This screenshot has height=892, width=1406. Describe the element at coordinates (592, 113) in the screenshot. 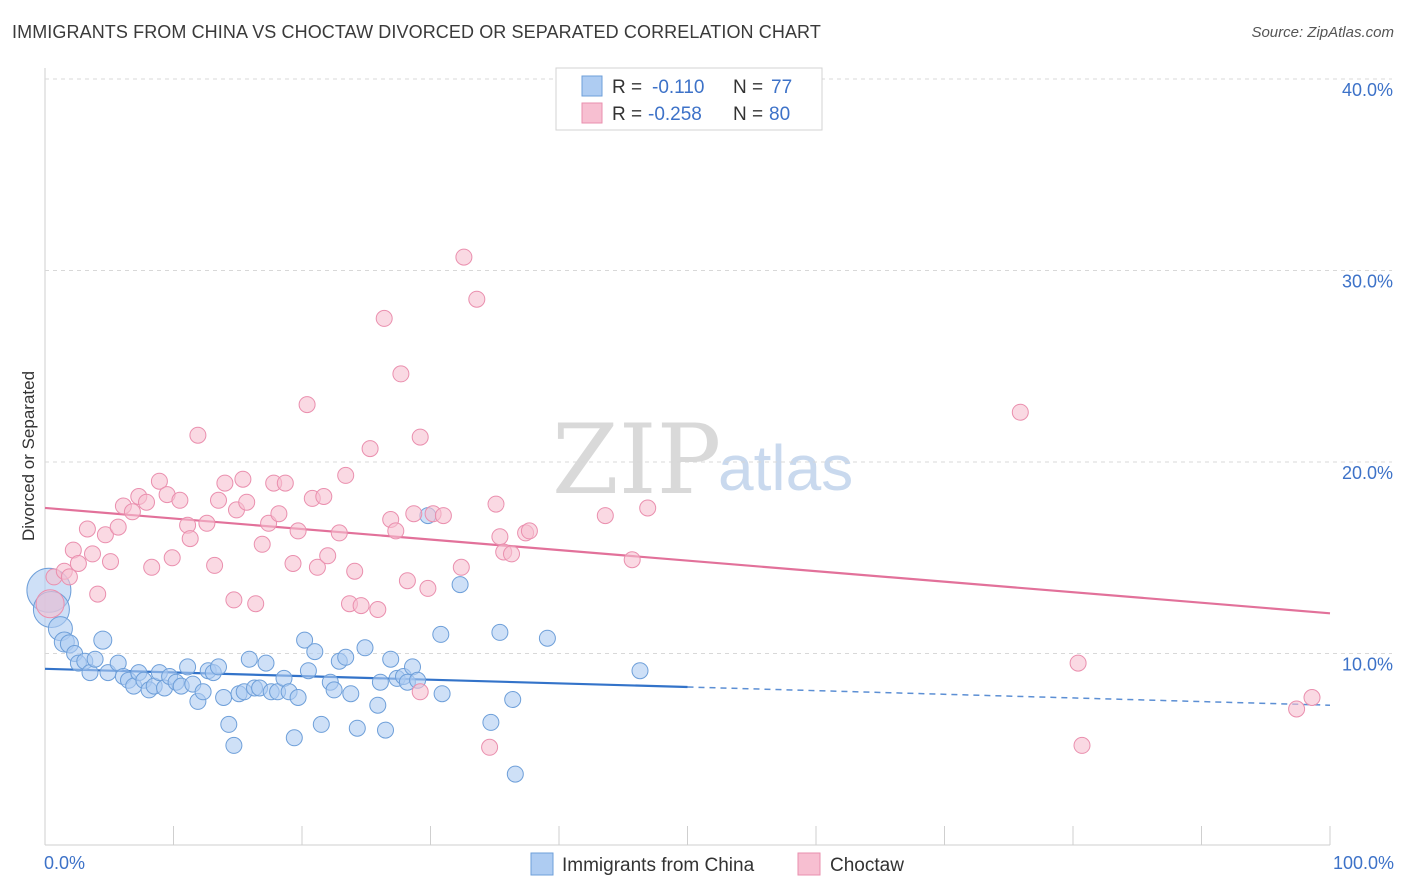

I see `legend-swatch-choctaw` at that location.